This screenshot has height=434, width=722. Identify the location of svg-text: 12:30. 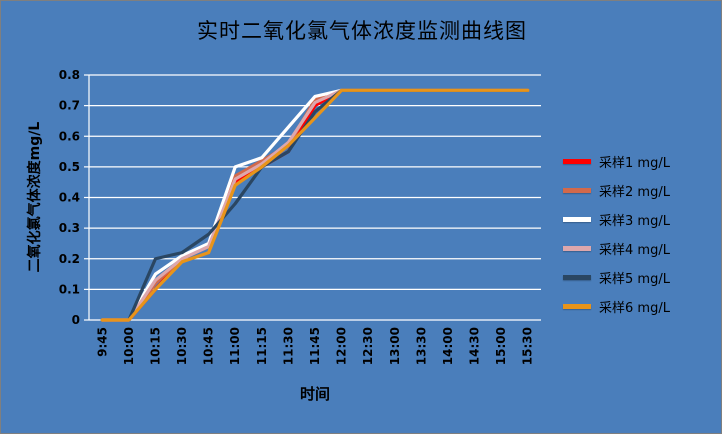
(368, 346).